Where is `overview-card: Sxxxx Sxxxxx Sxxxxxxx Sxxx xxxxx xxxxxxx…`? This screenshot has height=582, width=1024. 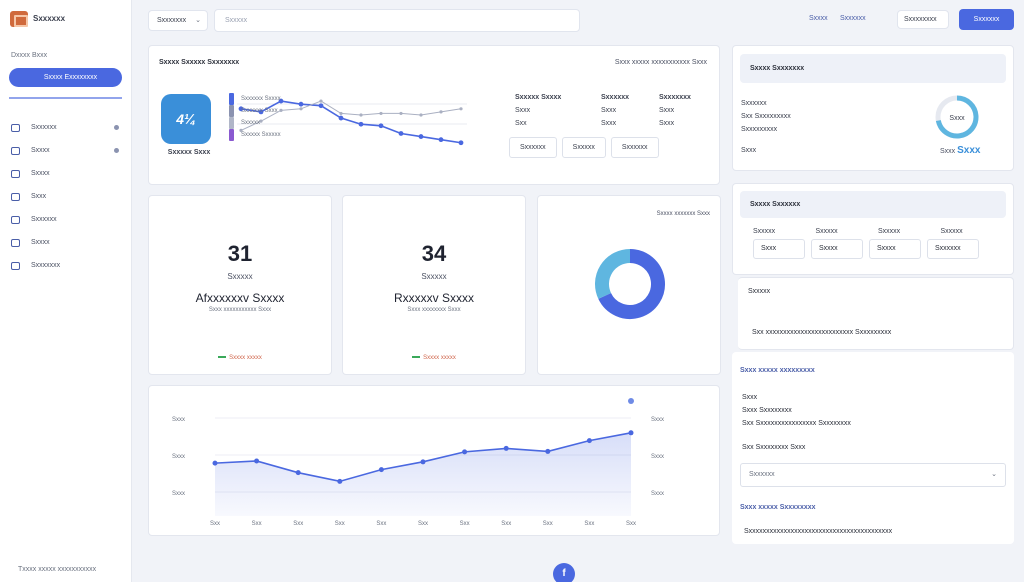 overview-card: Sxxxx Sxxxxx Sxxxxxxx Sxxx xxxxx xxxxxxx… is located at coordinates (434, 115).